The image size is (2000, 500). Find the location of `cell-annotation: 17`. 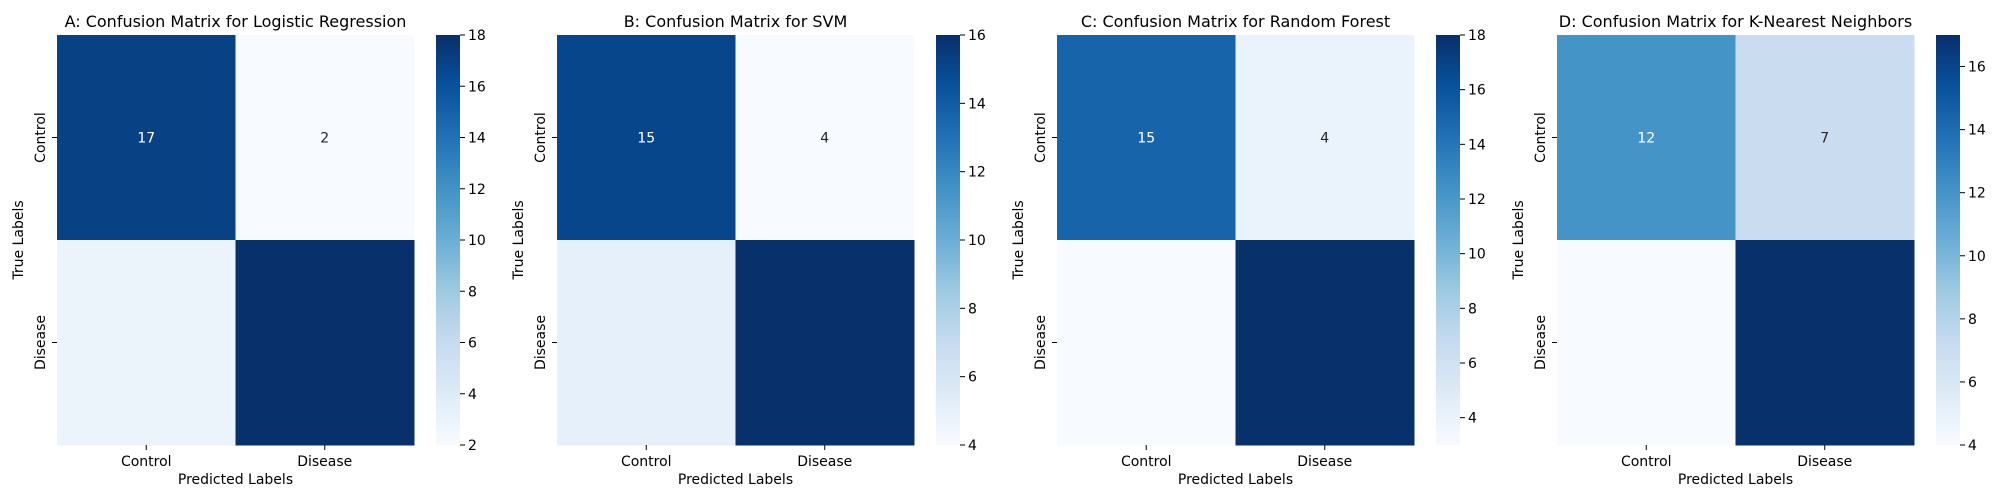

cell-annotation: 17 is located at coordinates (146, 139).